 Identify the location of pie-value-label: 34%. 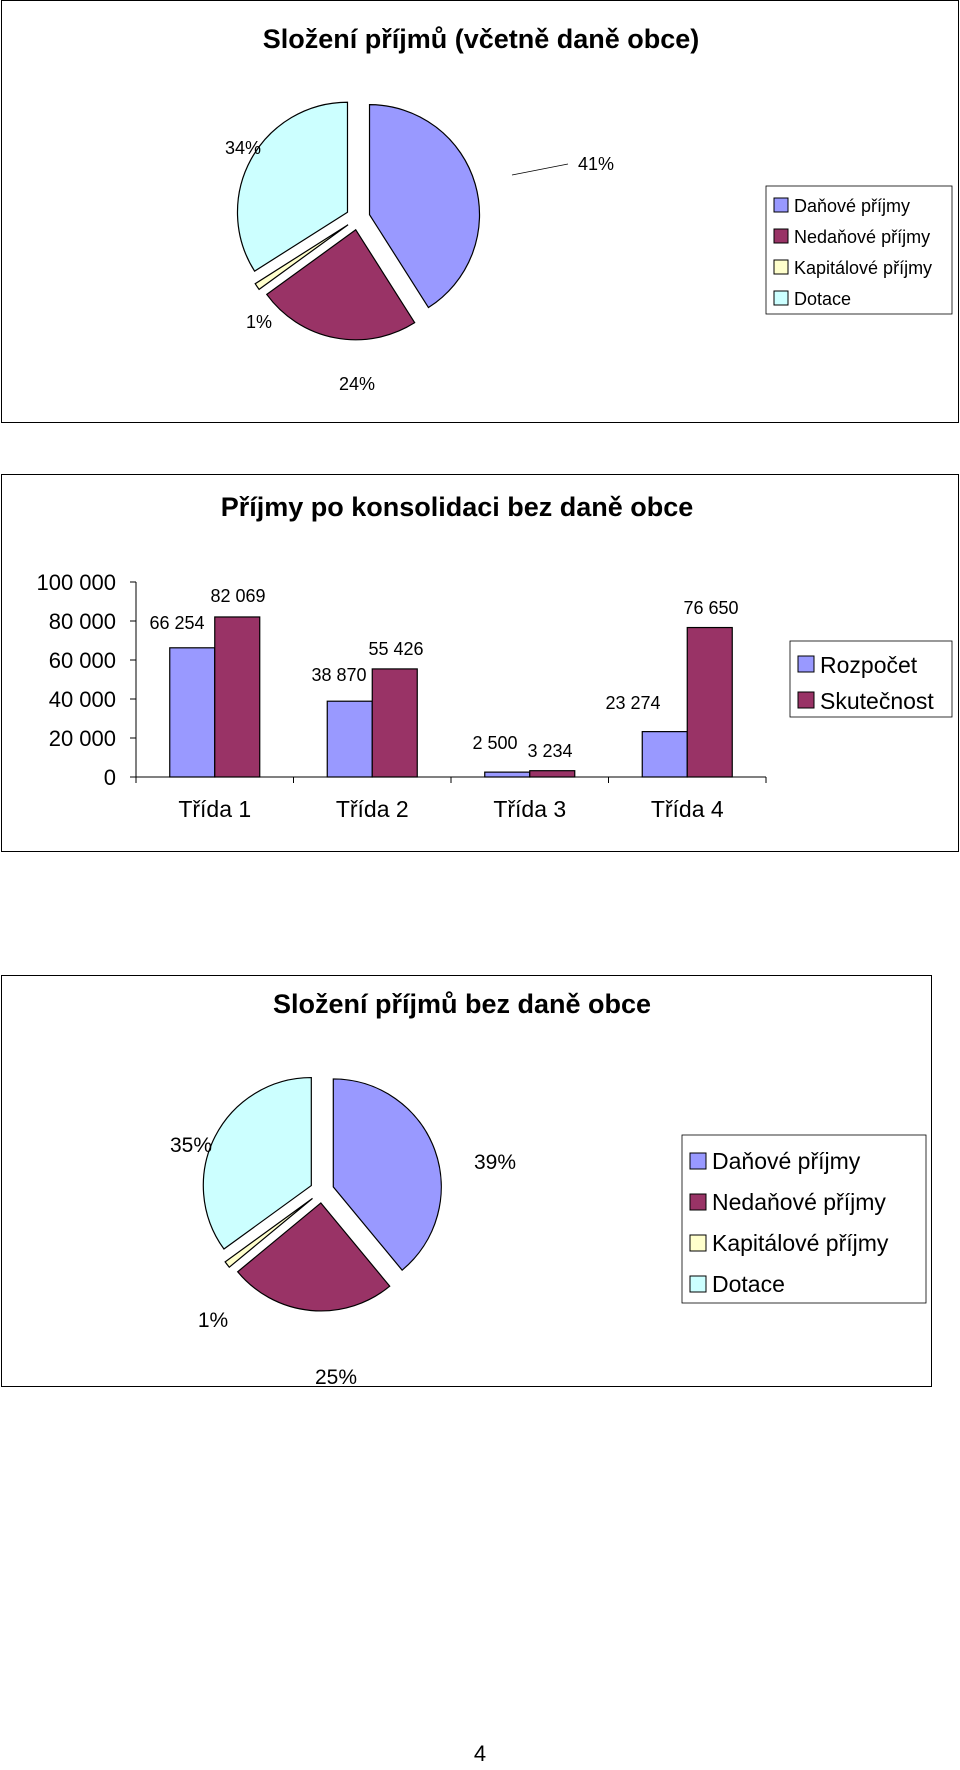
(243, 148).